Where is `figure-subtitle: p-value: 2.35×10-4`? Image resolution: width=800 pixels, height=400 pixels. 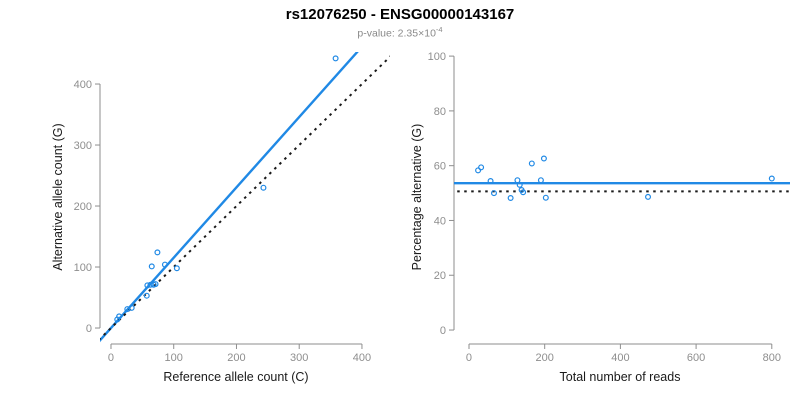
figure-subtitle: p-value: 2.35×10-4 is located at coordinates (400, 32).